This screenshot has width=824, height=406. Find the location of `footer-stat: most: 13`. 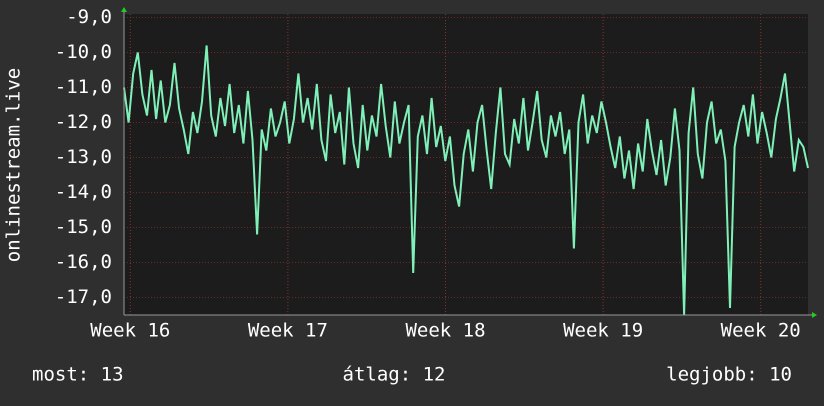

footer-stat: most: 13 is located at coordinates (78, 375).